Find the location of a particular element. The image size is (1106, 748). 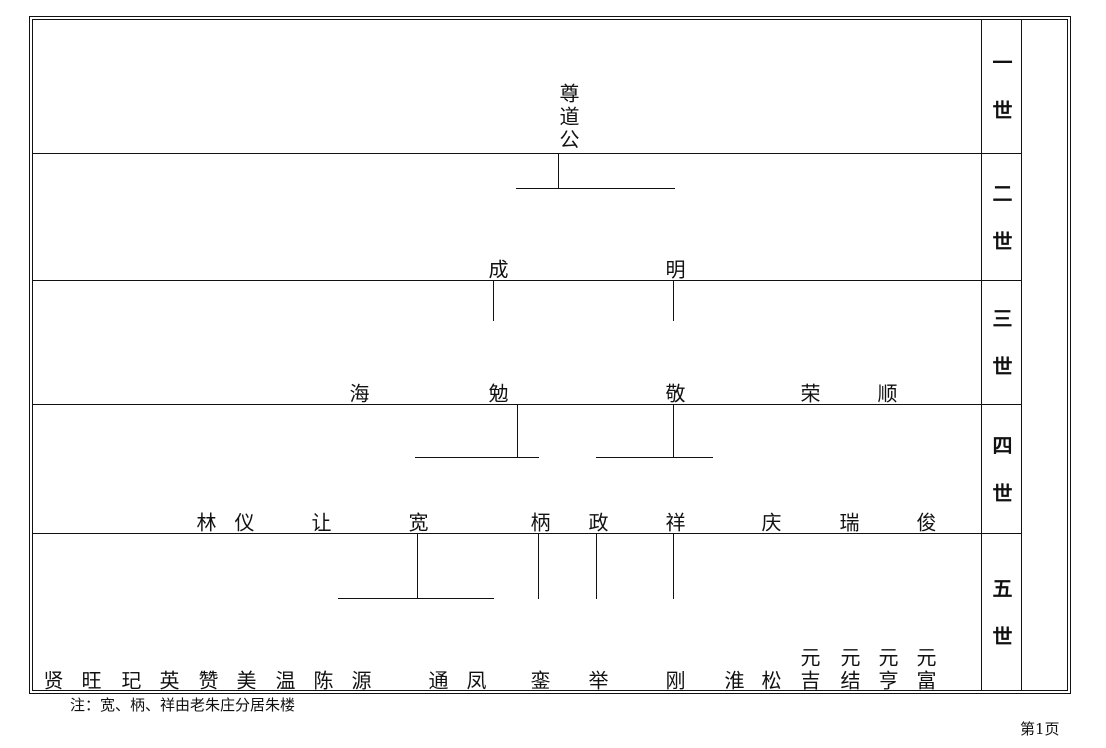

generation-label: 二世 is located at coordinates (1001, 216).